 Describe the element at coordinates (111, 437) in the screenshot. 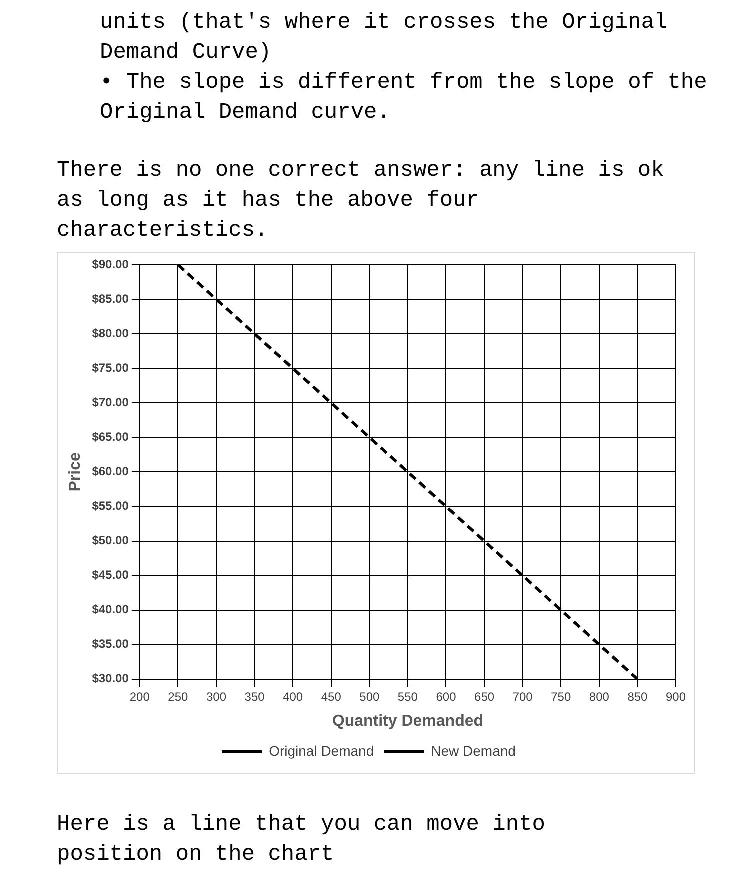

I see `y-tick-label: $65.00` at that location.